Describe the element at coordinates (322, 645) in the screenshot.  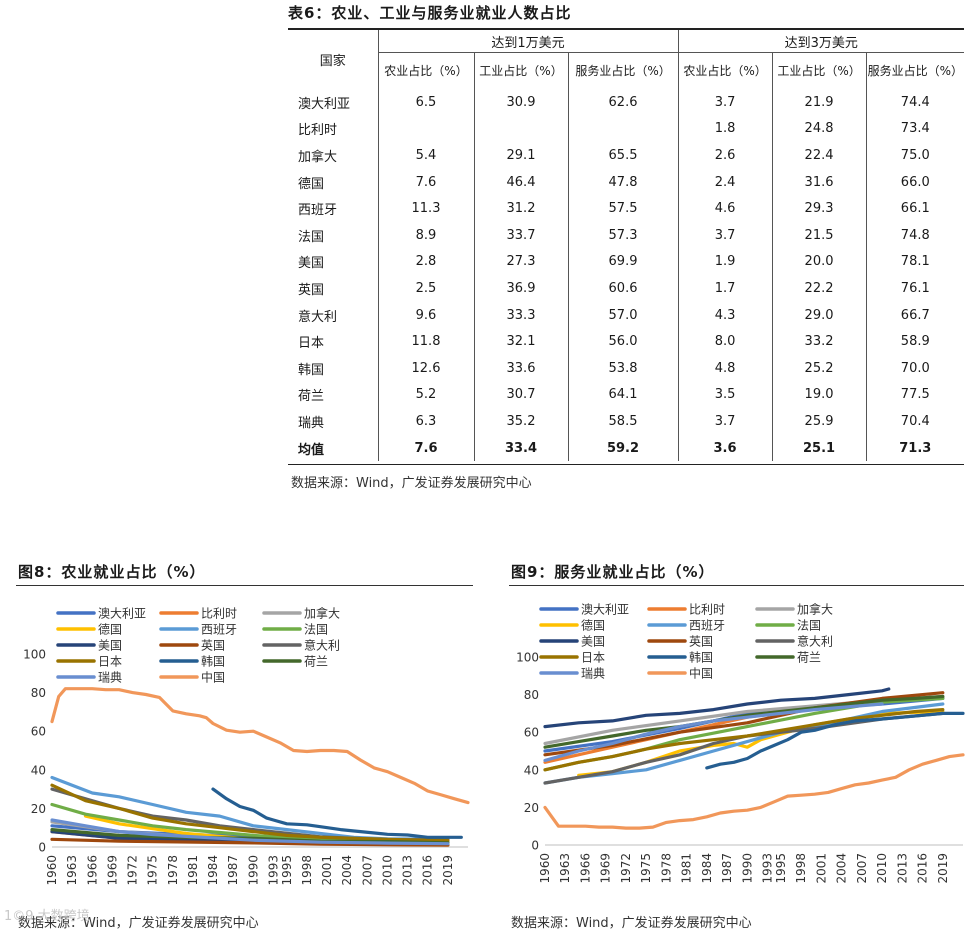
I see `legend-label: 意大利` at that location.